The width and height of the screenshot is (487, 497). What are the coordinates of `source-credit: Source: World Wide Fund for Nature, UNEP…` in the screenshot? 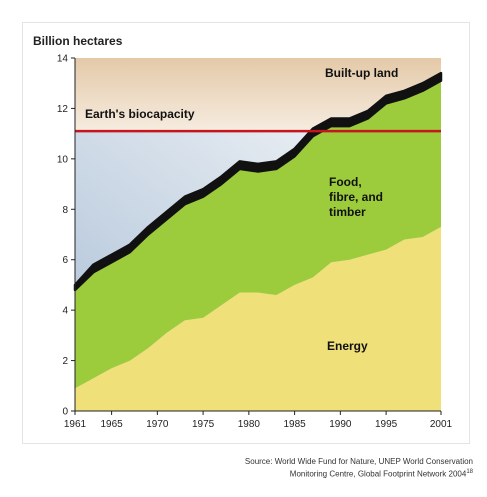 It's located at (303, 468).